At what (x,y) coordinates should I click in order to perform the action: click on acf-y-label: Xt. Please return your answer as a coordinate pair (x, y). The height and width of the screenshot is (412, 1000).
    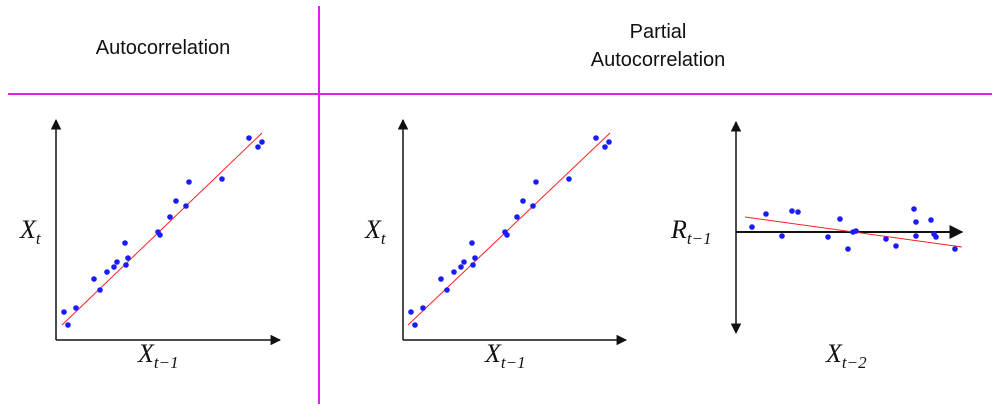
    Looking at the image, I should click on (30, 231).